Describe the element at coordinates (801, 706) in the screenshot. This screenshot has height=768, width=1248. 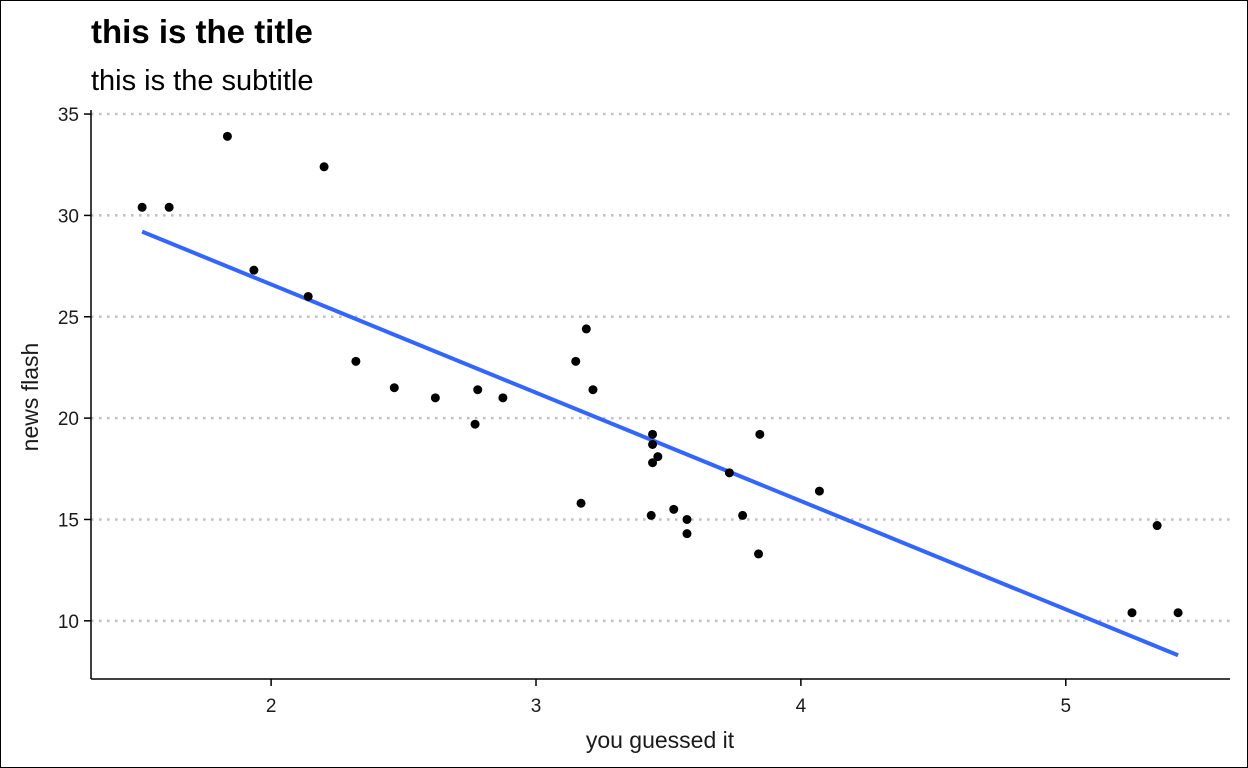
I see `x-tick-label-4: 4` at that location.